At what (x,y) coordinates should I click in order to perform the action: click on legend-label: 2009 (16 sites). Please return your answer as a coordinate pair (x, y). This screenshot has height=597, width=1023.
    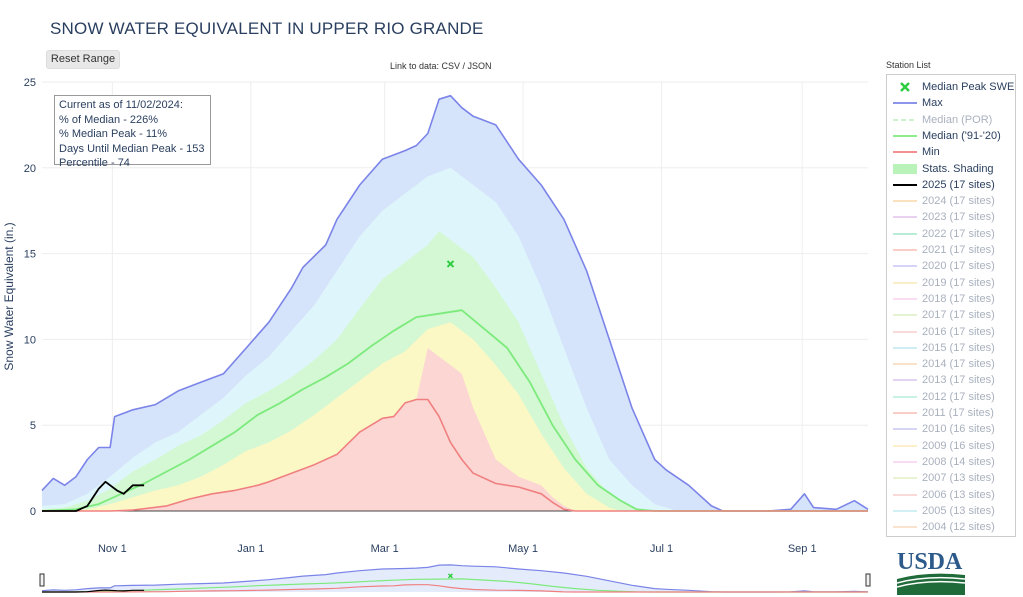
    Looking at the image, I should click on (958, 445).